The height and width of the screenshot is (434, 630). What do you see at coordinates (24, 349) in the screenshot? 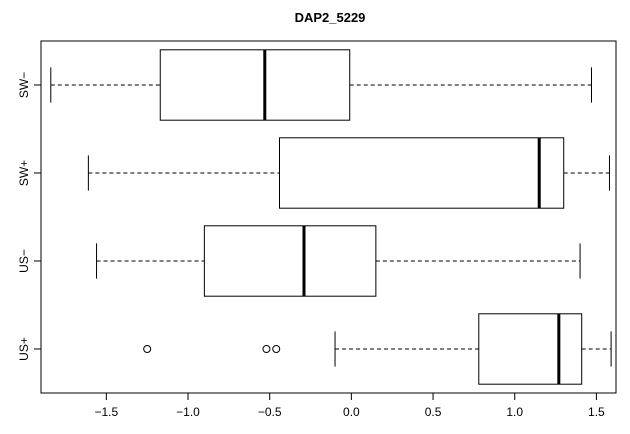
I see `y-tick-label: US+` at bounding box center [24, 349].